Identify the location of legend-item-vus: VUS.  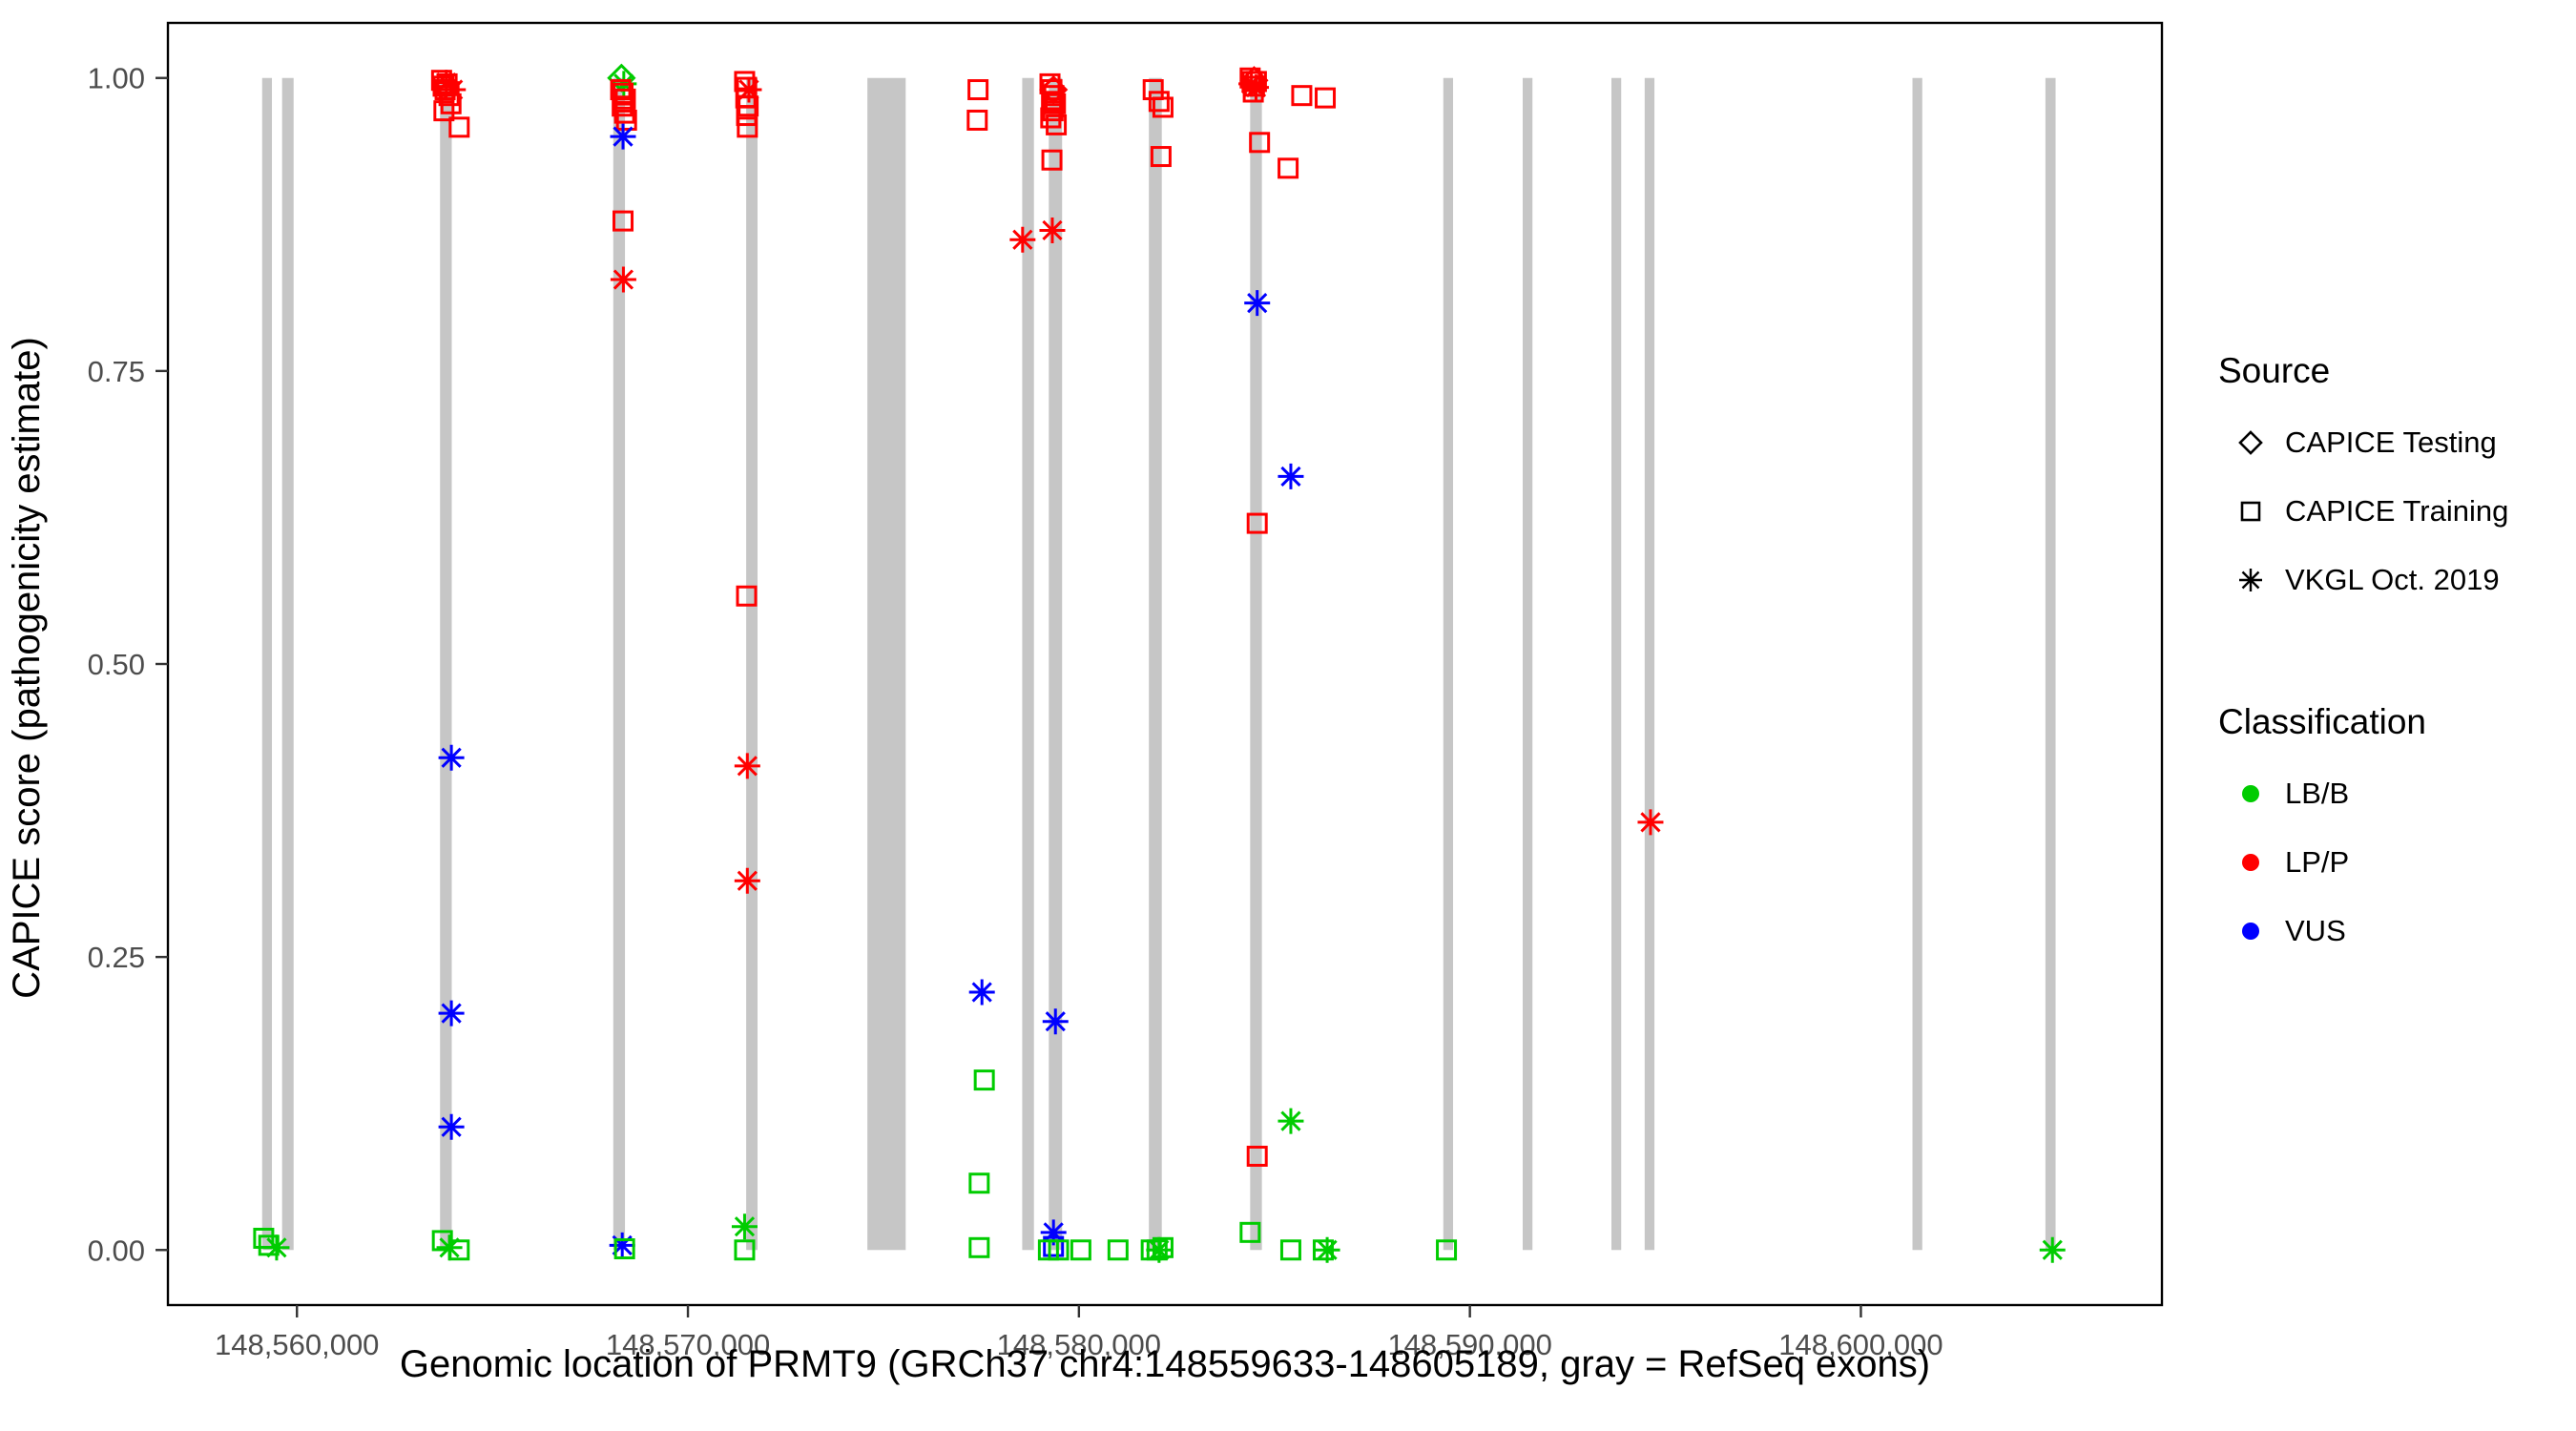
(2363, 931).